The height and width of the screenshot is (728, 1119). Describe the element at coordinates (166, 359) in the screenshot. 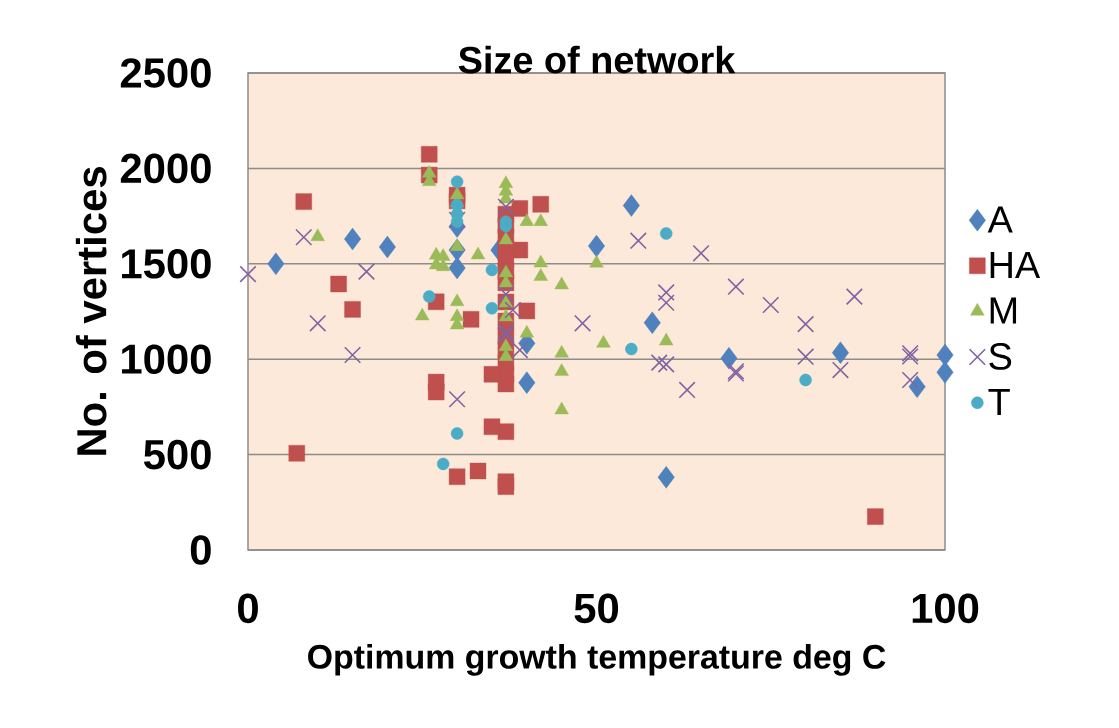

I see `y-tick-label: 1000` at that location.